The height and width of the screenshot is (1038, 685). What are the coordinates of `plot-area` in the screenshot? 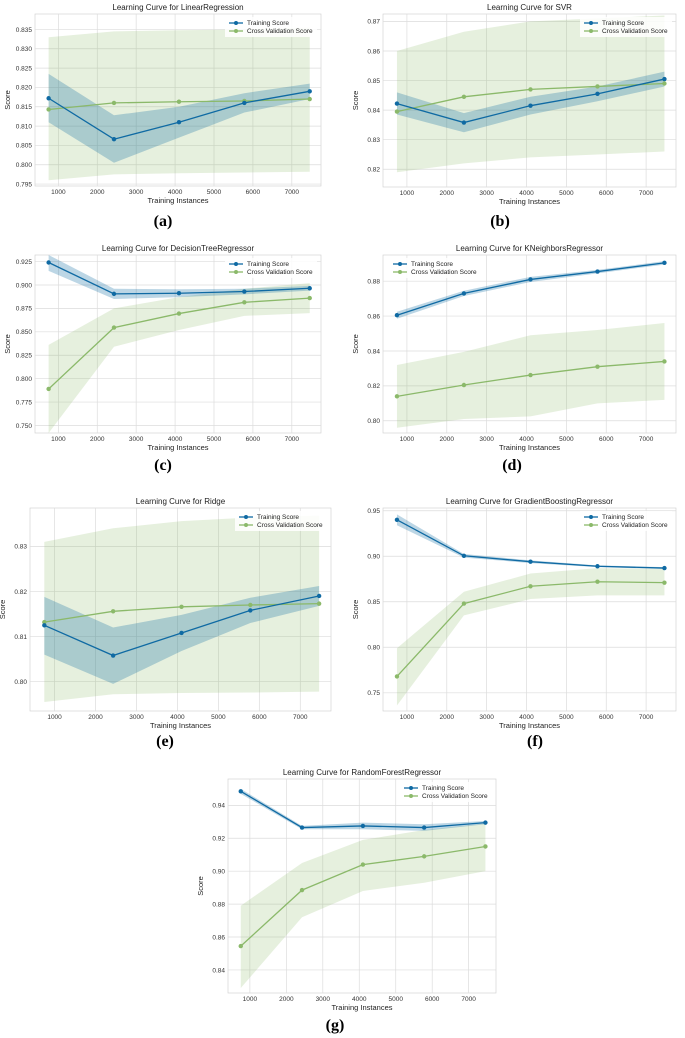 It's located at (180, 609).